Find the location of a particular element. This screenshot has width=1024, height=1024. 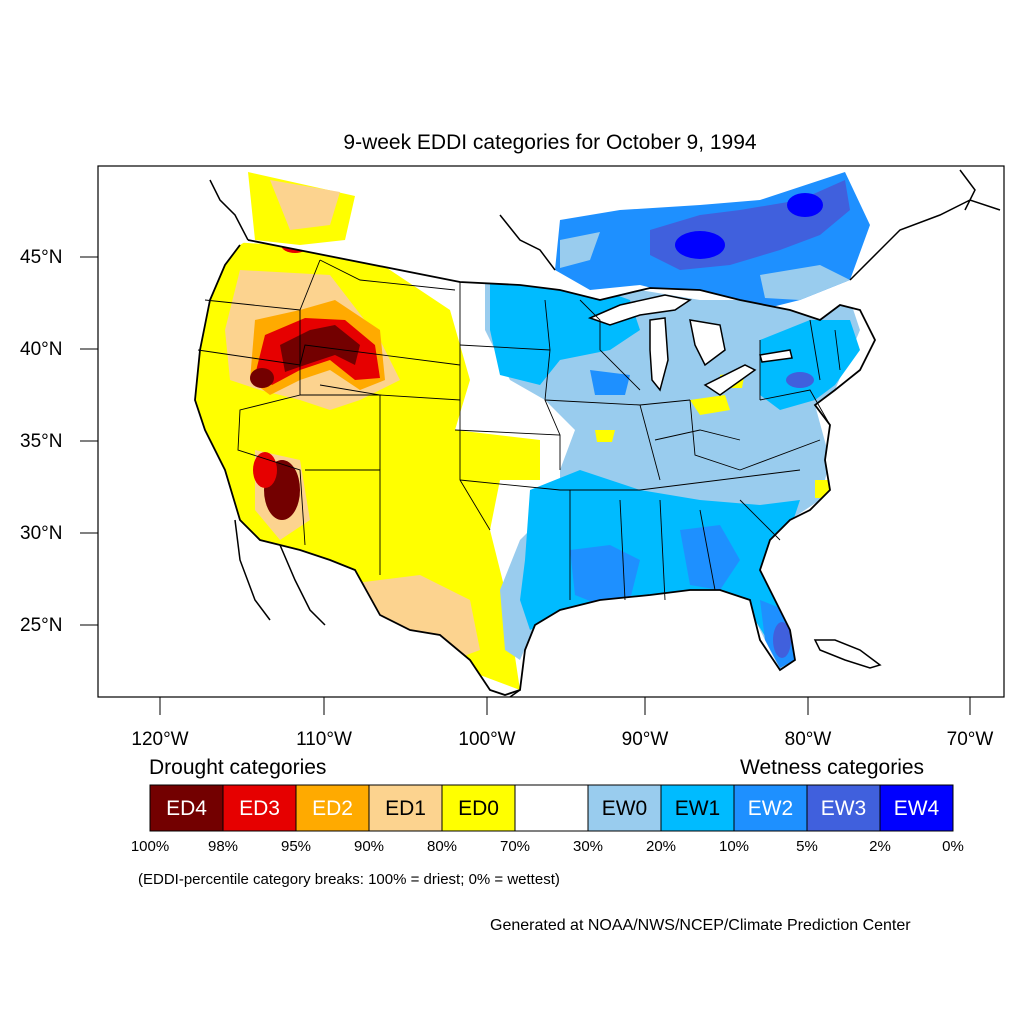

wetness-categories-heading: Wetness categories is located at coordinates (832, 767).